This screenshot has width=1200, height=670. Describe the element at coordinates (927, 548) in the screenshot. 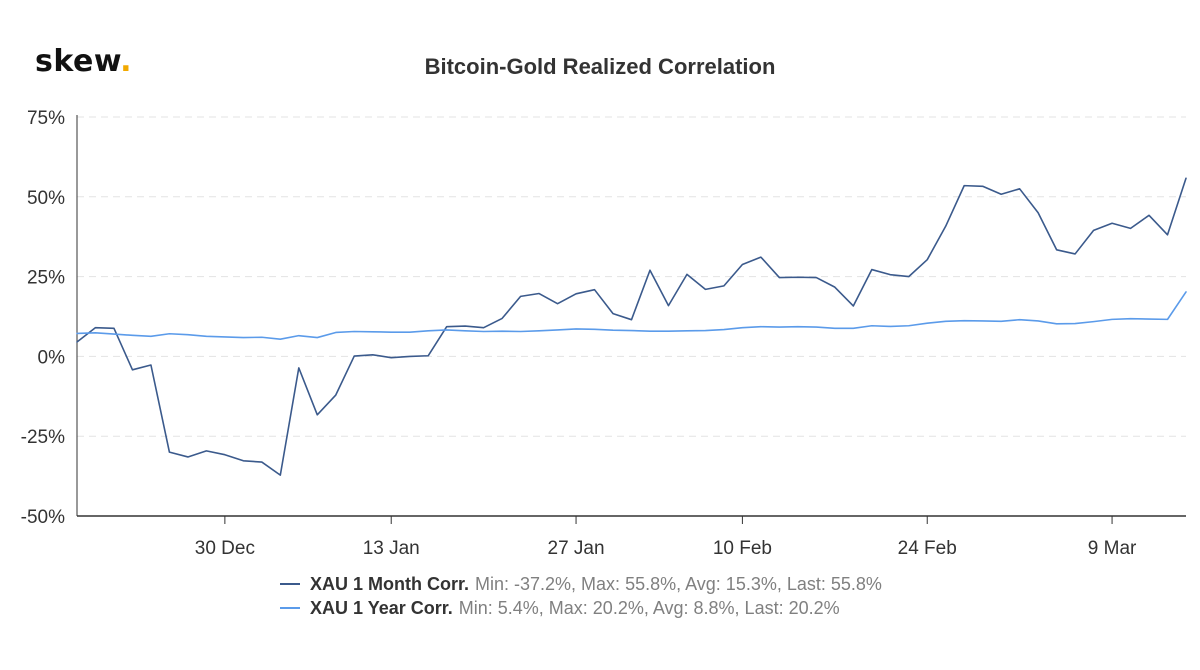

I see `x-tick-label: 24 Feb` at that location.